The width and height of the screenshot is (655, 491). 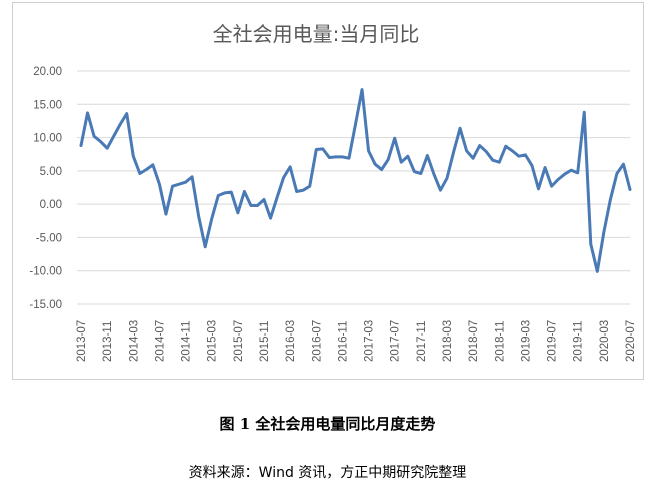 I want to click on y-tick-label: -15.00, so click(x=45, y=305).